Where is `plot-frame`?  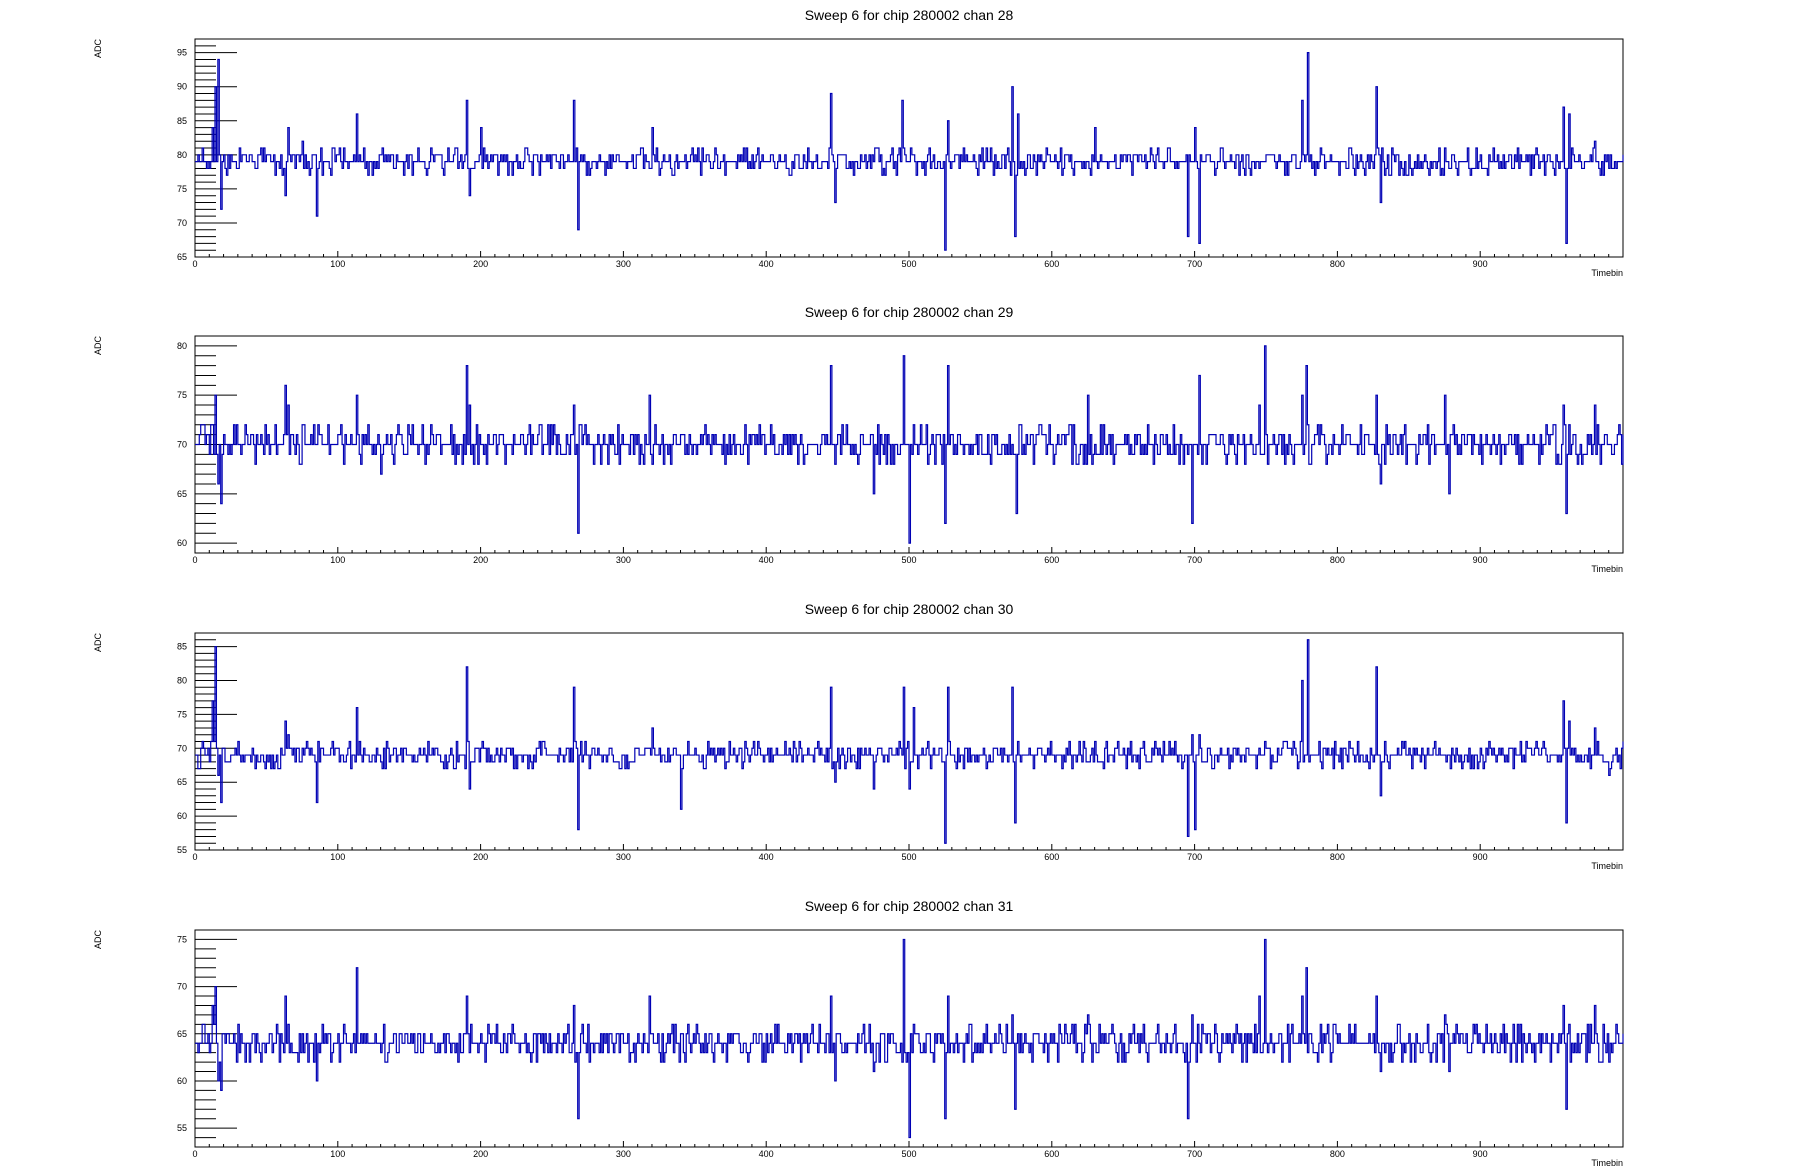 plot-frame is located at coordinates (909, 148).